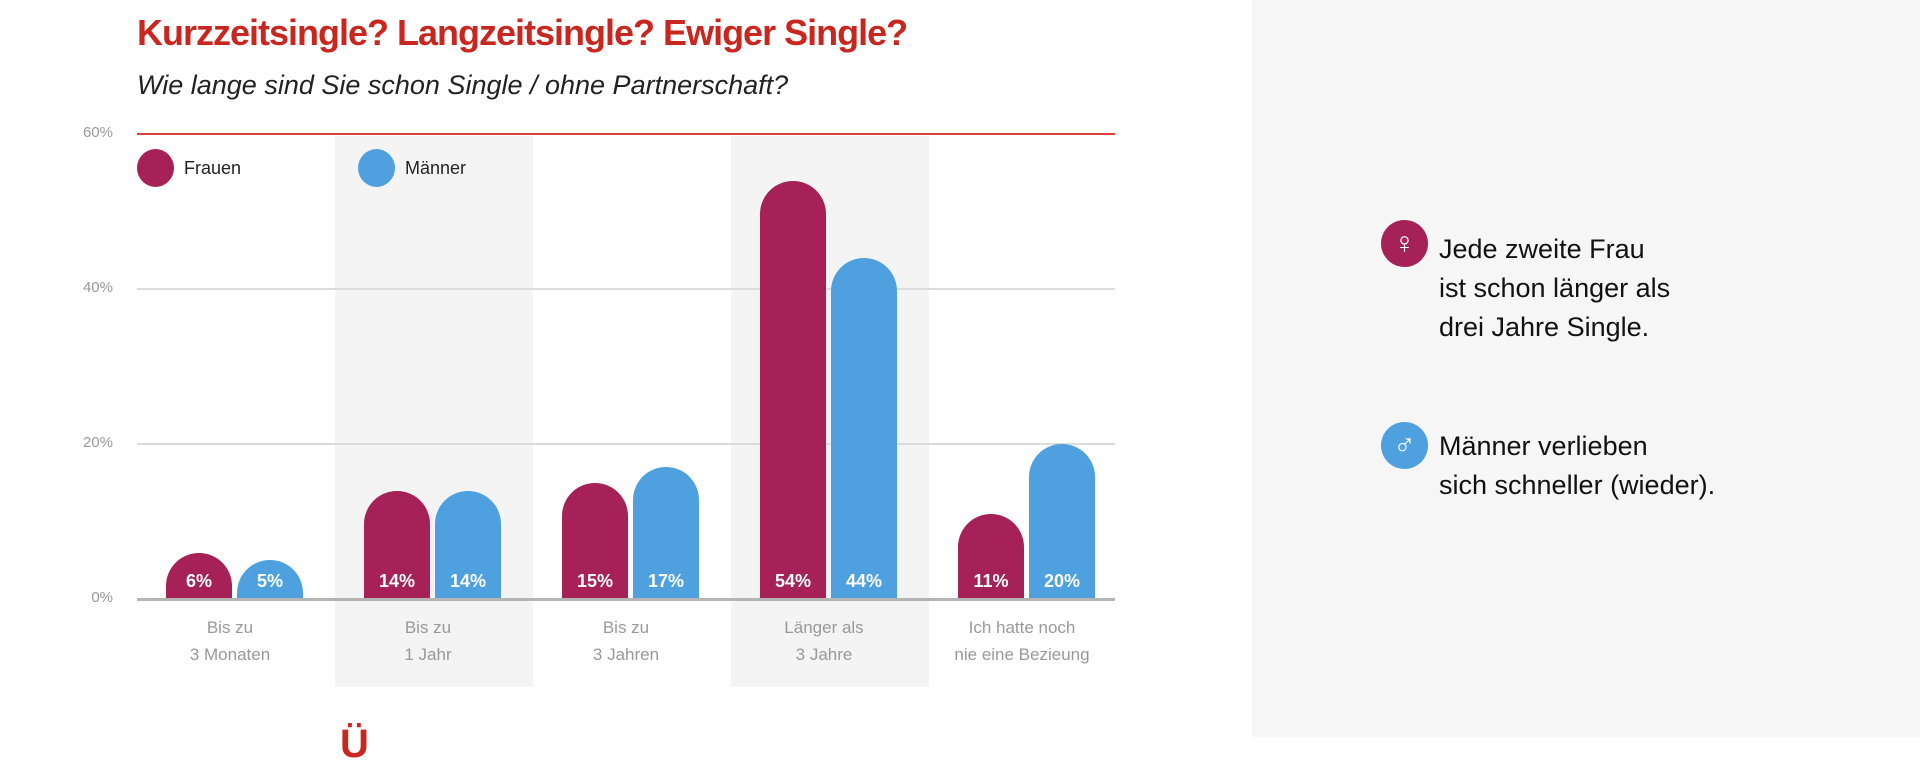 The image size is (1920, 767). I want to click on legend-swatch-frauen, so click(155, 168).